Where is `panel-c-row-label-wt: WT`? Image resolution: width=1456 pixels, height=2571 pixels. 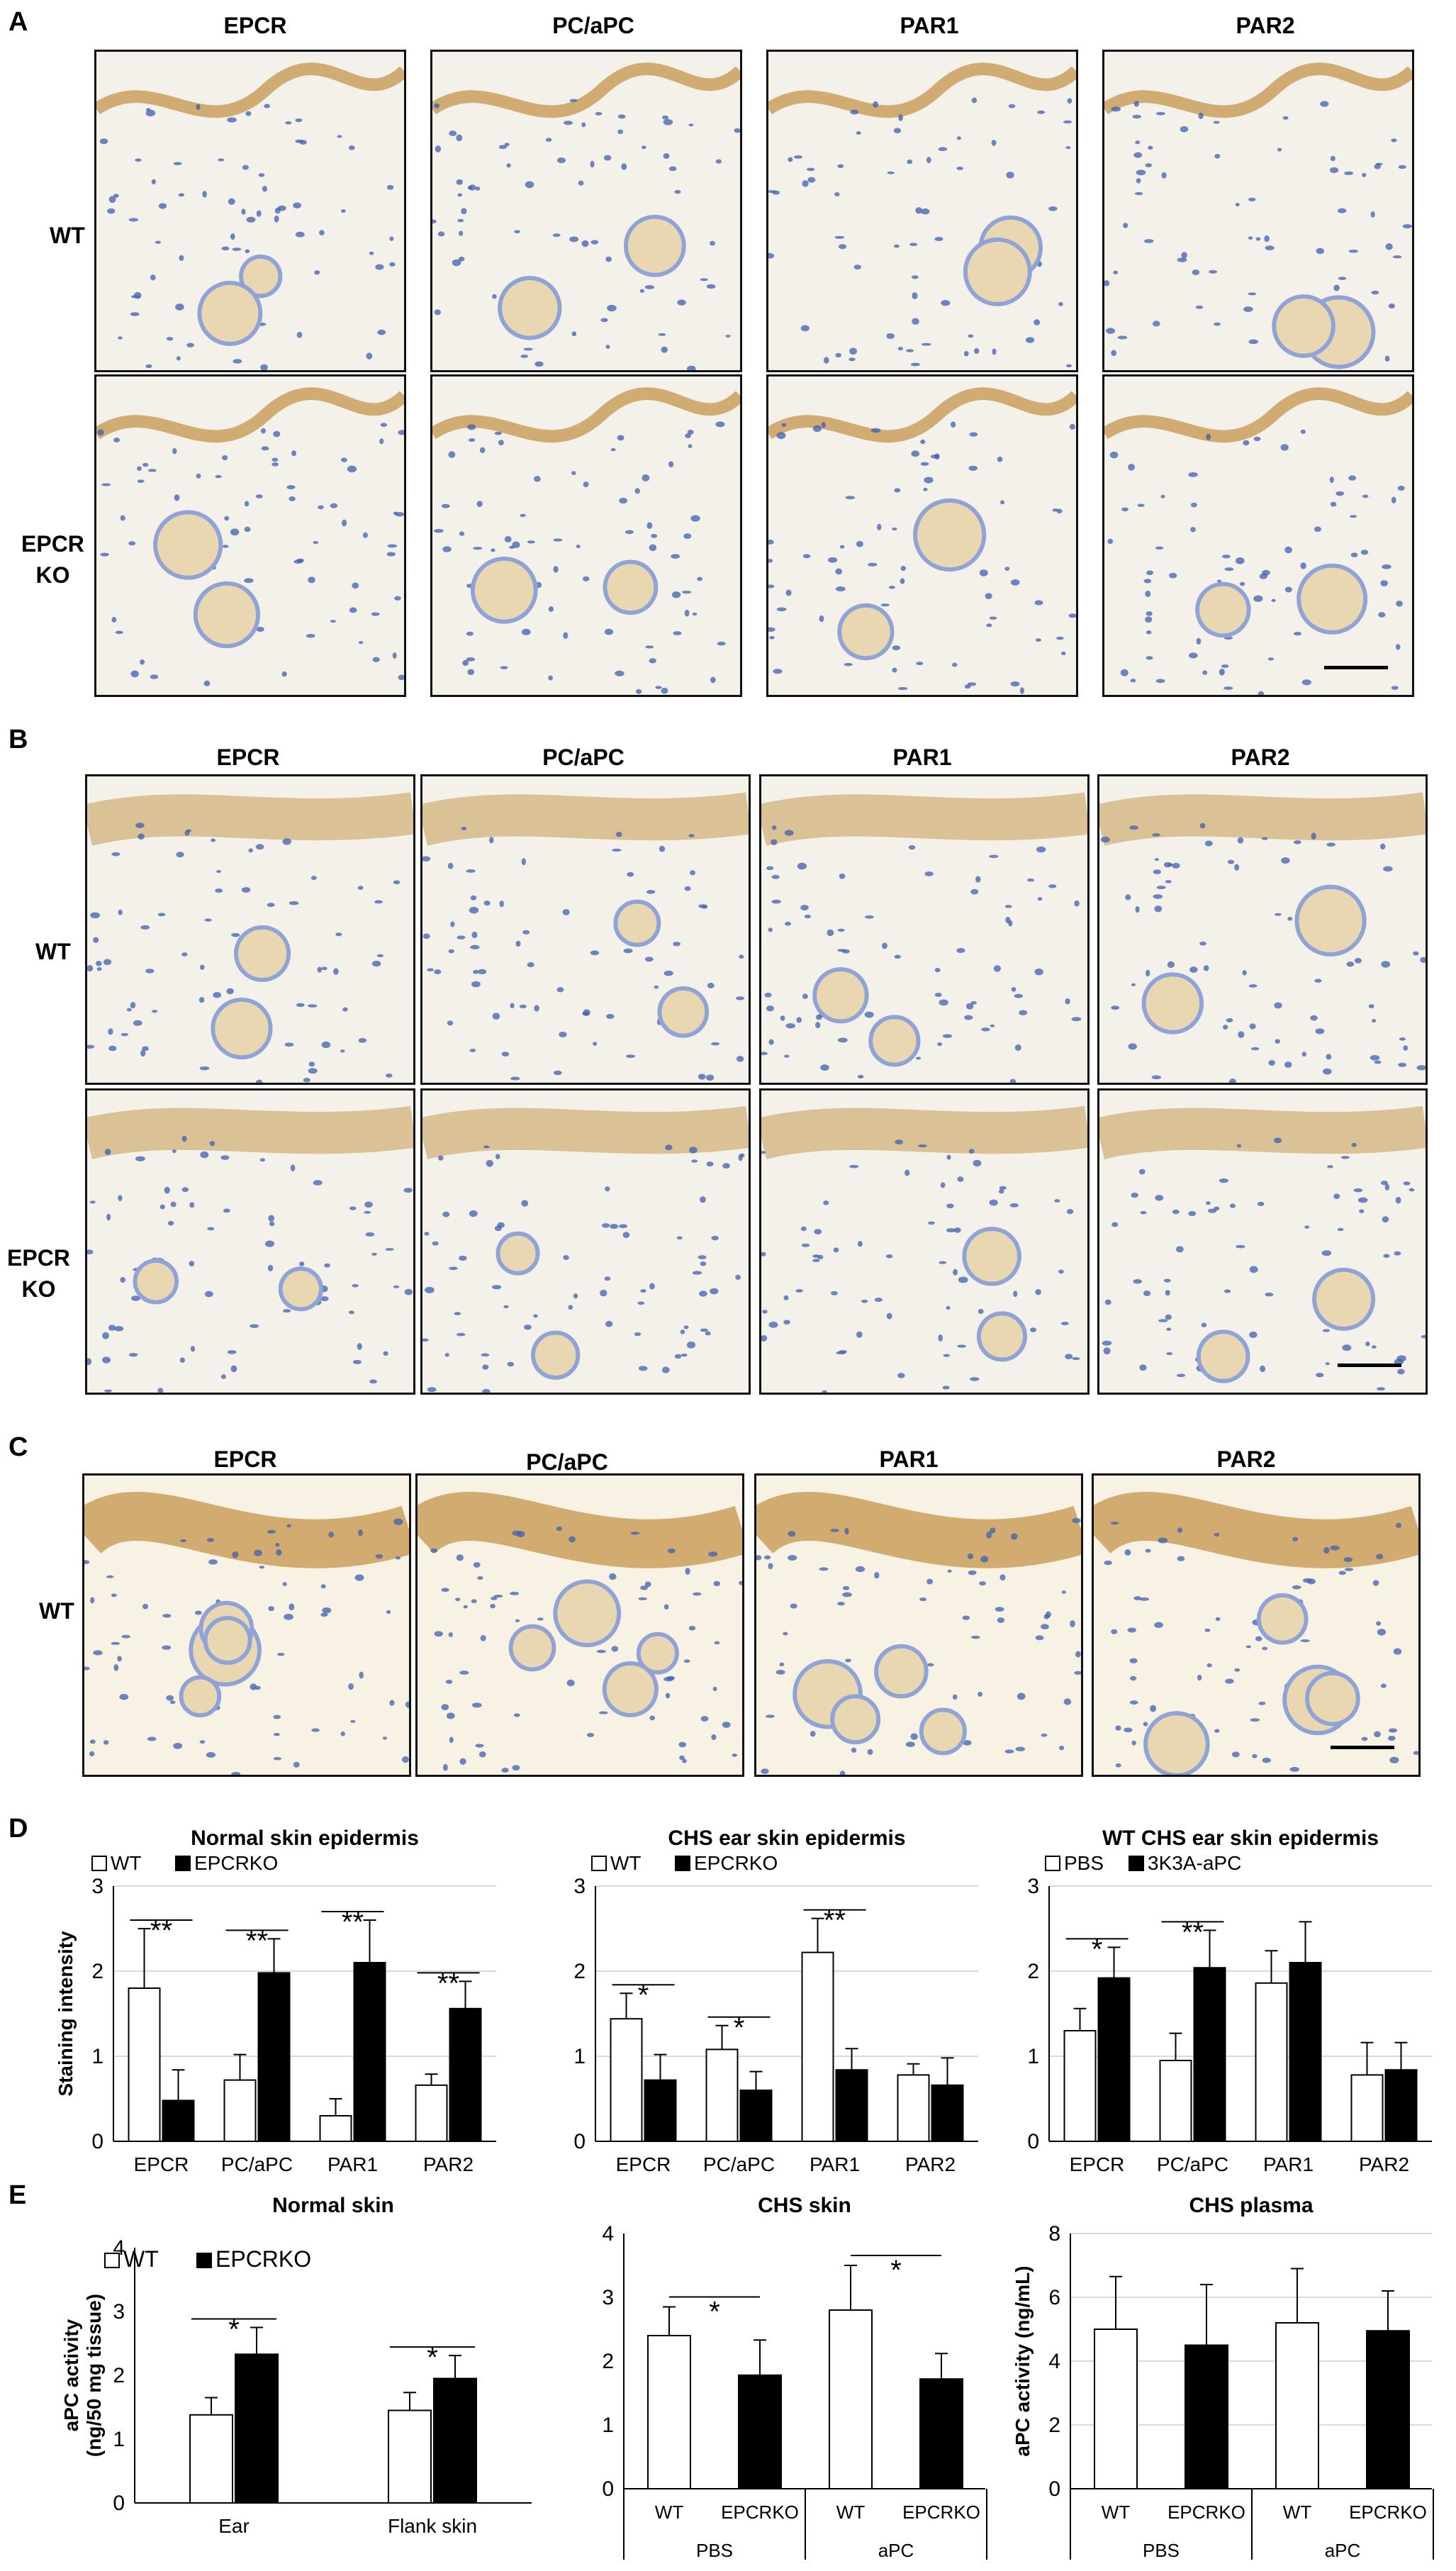 panel-c-row-label-wt: WT is located at coordinates (57, 1611).